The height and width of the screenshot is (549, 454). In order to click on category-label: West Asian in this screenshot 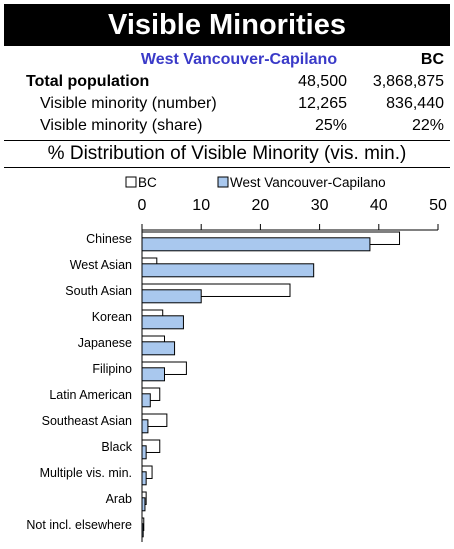, I will do `click(101, 265)`.